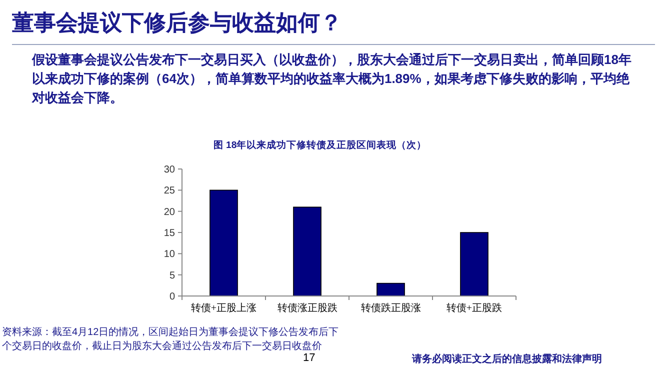  What do you see at coordinates (332, 79) in the screenshot?
I see `chart-subtitle: 假设董事会提议公告发布下一交易日买入（以收盘价），股东大会通过后下一交易日卖出，简单回顾18年以来成功下修的案例（64次），简单算数平均的收益率大概为1.89%，如果考虑下修失败的影响，平均绝对收益会下降。` at bounding box center [332, 79].